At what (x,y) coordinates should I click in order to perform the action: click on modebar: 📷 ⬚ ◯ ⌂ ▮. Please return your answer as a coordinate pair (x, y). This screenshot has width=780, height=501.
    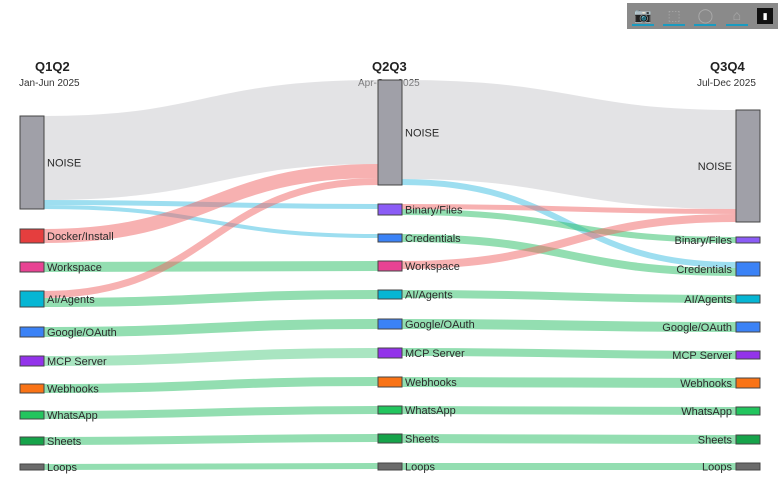
    Looking at the image, I should click on (702, 16).